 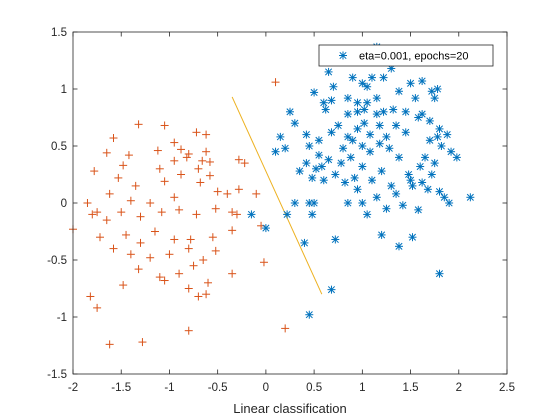 What do you see at coordinates (507, 388) in the screenshot?
I see `x-tick-label: 2.5` at bounding box center [507, 388].